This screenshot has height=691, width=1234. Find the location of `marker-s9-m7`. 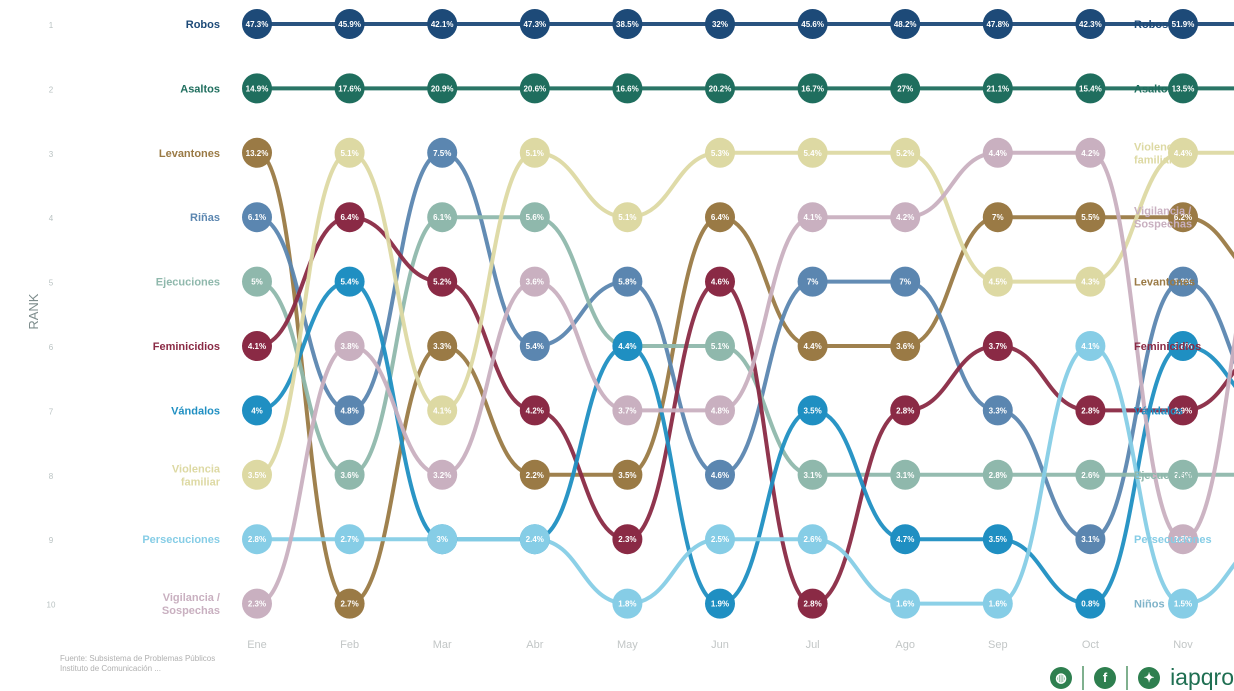

marker-s9-m7 is located at coordinates (905, 217).